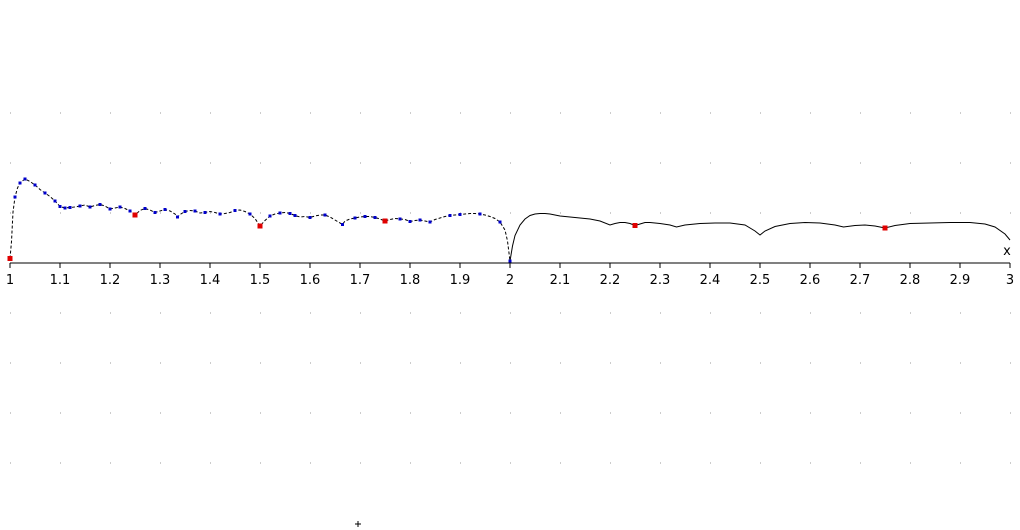 The image size is (1020, 530). Describe the element at coordinates (260, 280) in the screenshot. I see `x-tick-label: 1.5` at that location.